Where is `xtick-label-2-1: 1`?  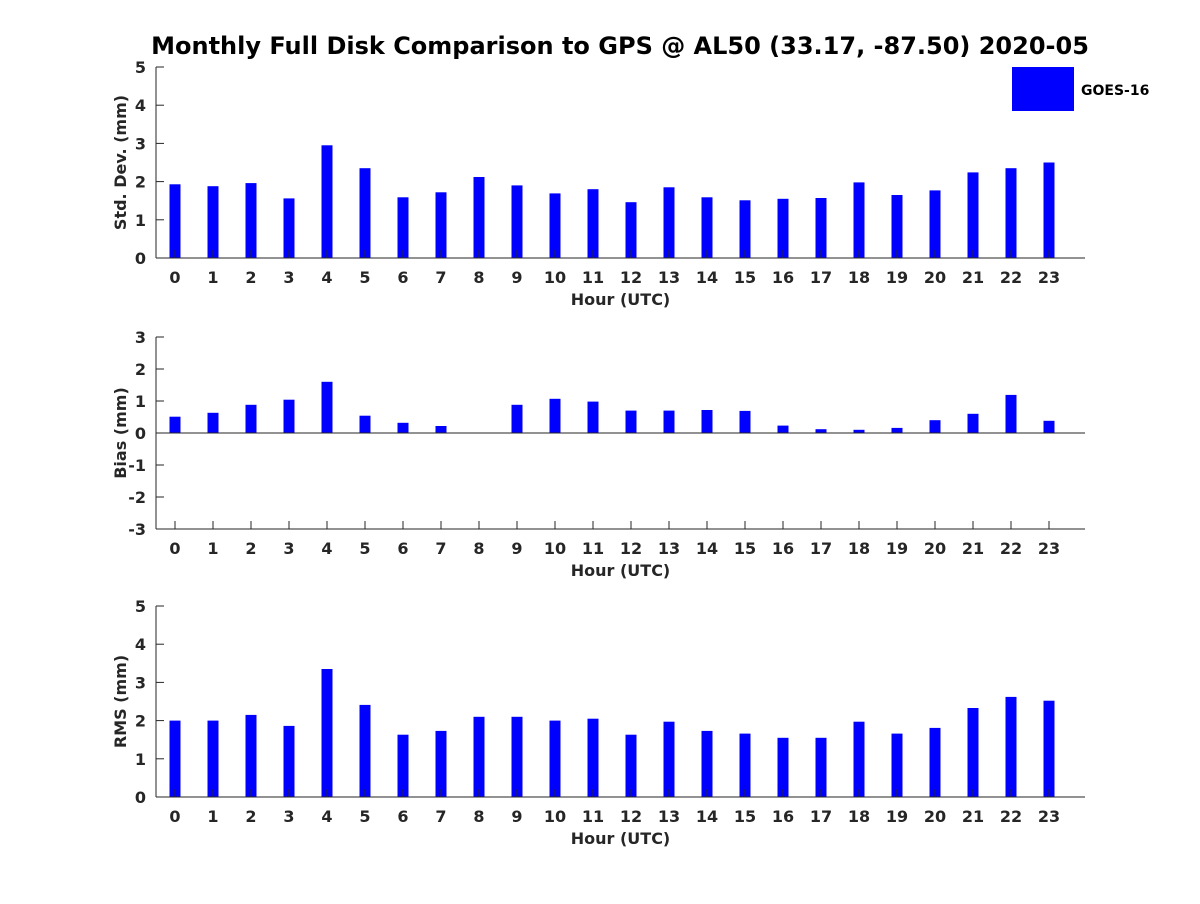 xtick-label-2-1: 1 is located at coordinates (212, 816).